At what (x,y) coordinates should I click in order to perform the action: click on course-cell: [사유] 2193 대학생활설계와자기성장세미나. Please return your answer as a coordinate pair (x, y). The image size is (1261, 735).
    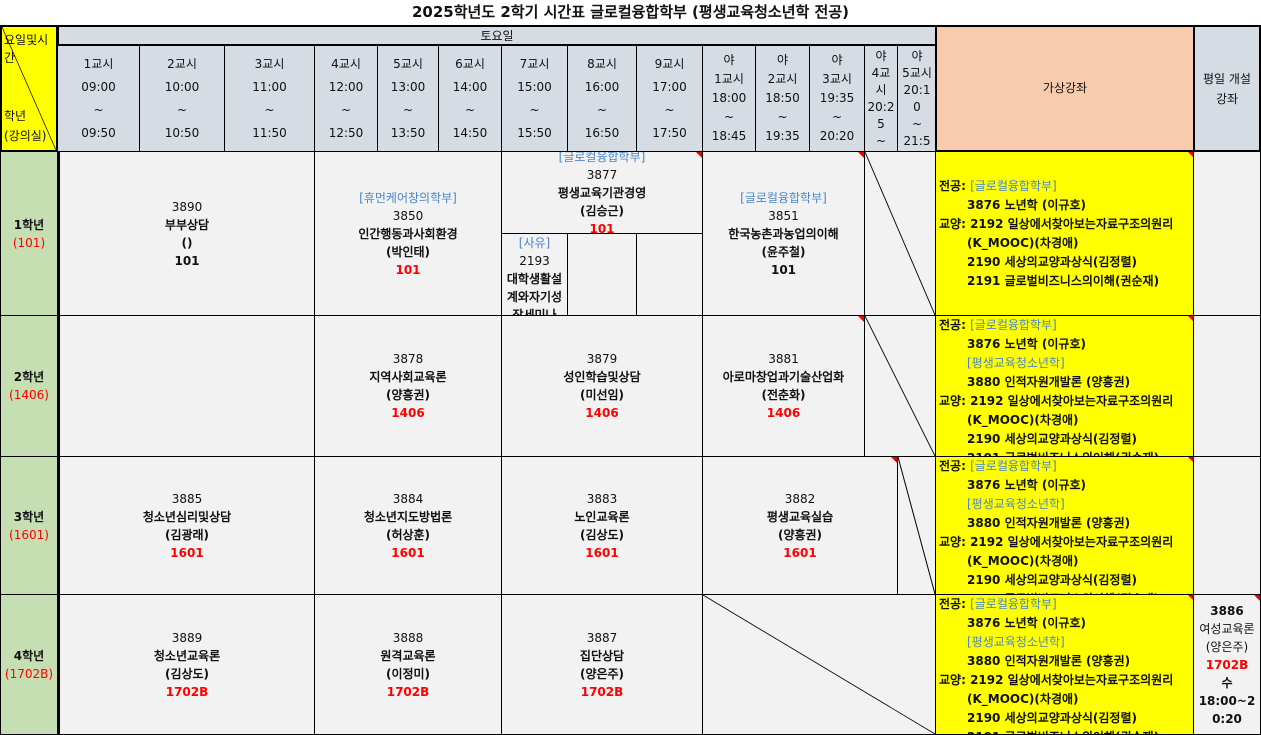
    Looking at the image, I should click on (534, 274).